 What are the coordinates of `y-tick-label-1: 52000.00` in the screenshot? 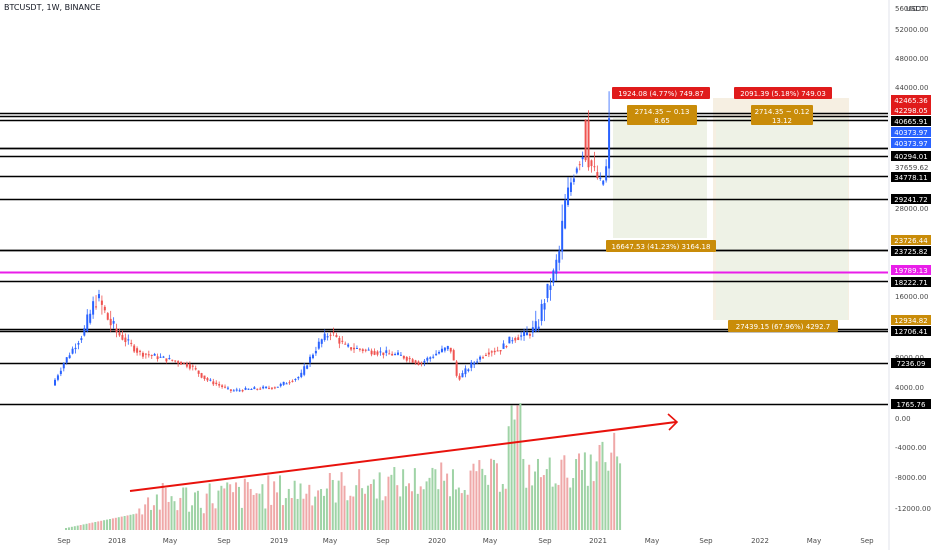 It's located at (911, 30).